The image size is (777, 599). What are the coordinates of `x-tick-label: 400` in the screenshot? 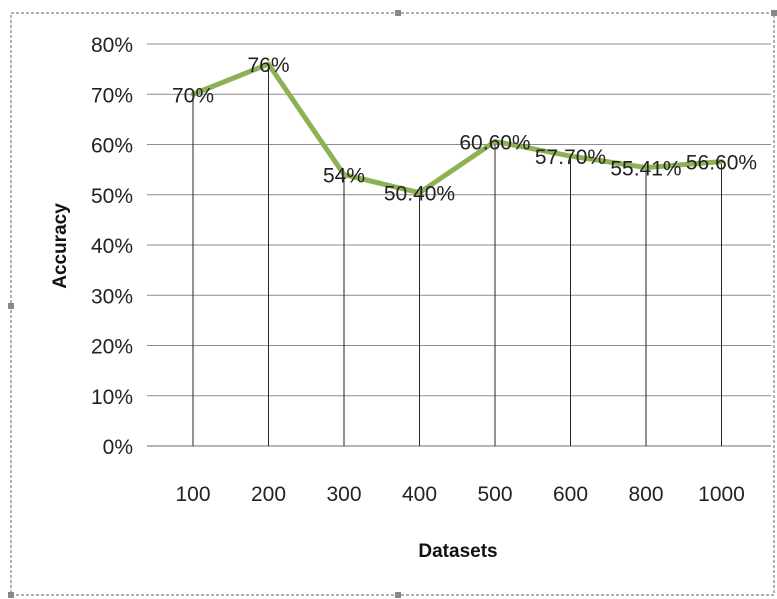 It's located at (419, 494).